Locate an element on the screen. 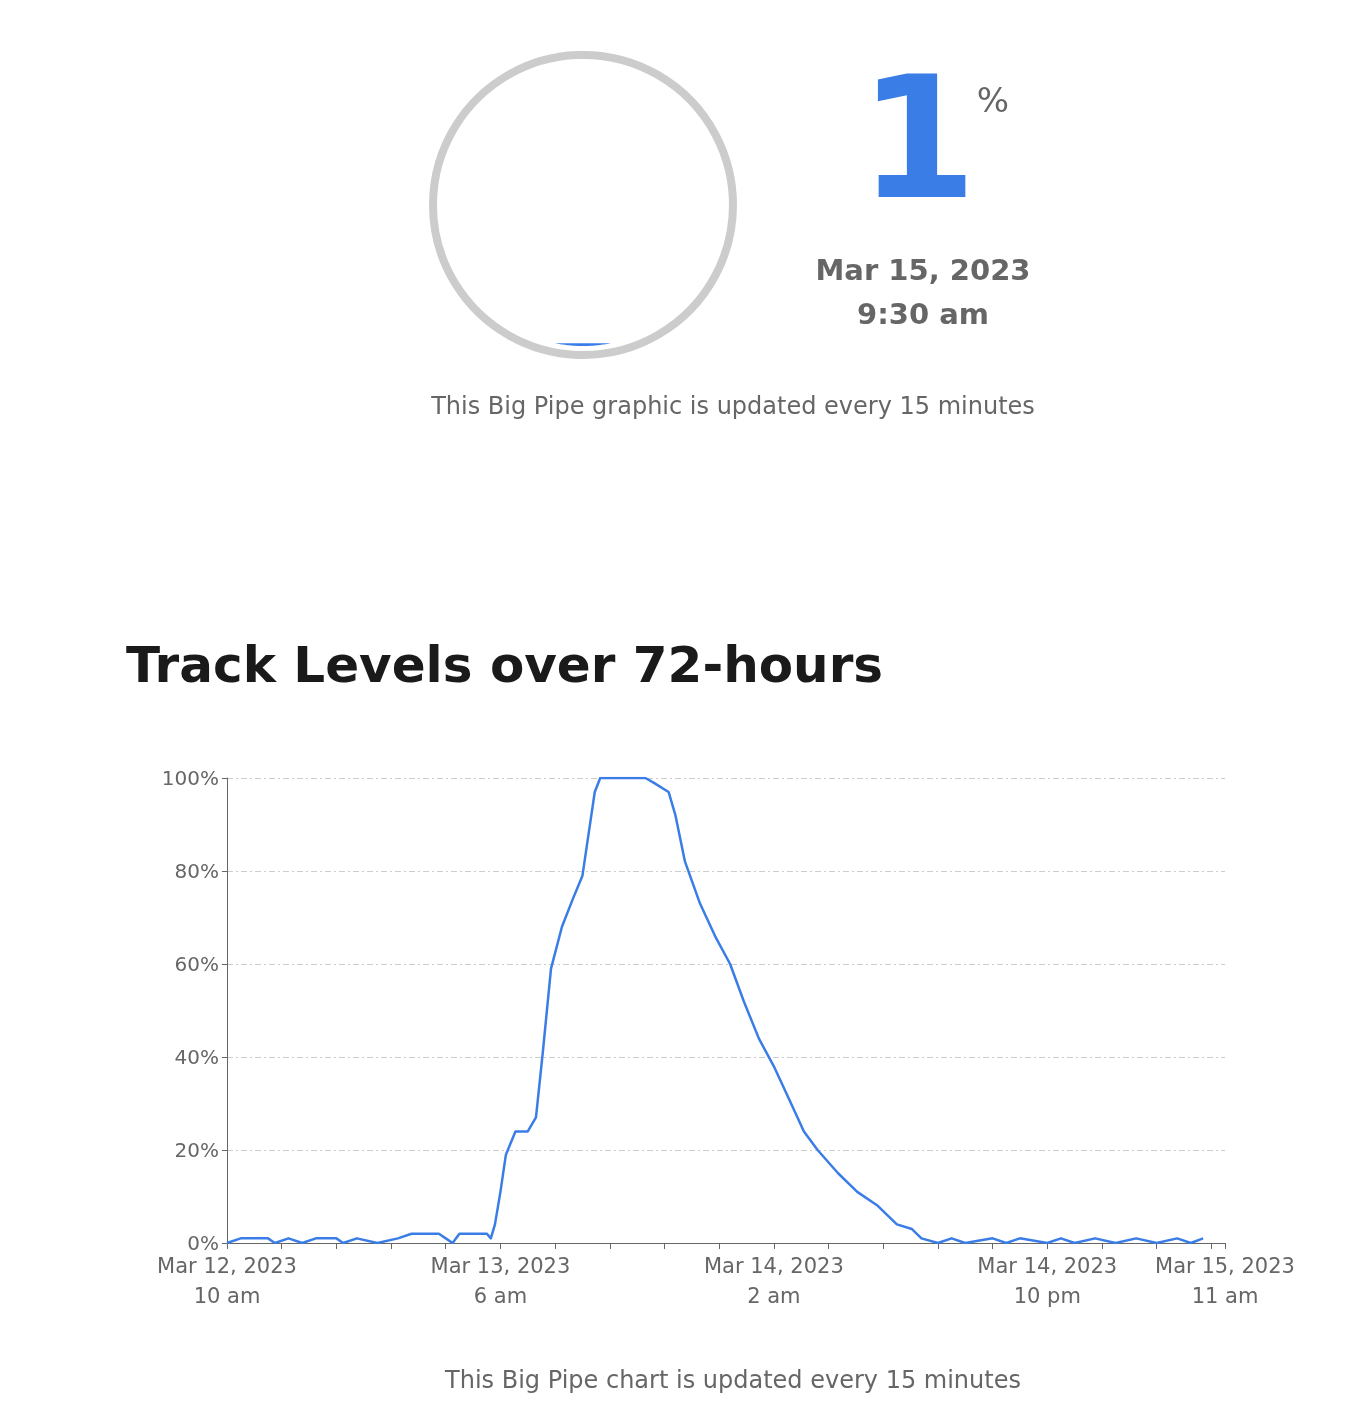 The image size is (1361, 1428). y-tick-label: 40% is located at coordinates (196, 1057).